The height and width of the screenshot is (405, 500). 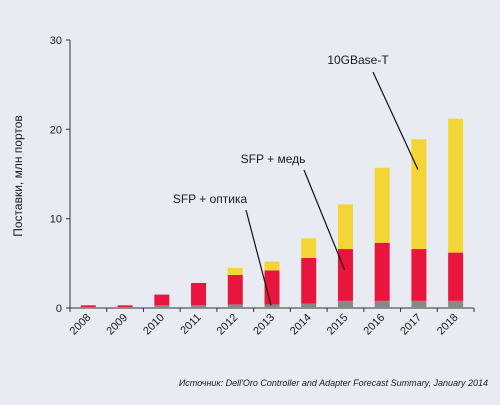 What do you see at coordinates (56, 41) in the screenshot?
I see `y-tick-label: 30` at bounding box center [56, 41].